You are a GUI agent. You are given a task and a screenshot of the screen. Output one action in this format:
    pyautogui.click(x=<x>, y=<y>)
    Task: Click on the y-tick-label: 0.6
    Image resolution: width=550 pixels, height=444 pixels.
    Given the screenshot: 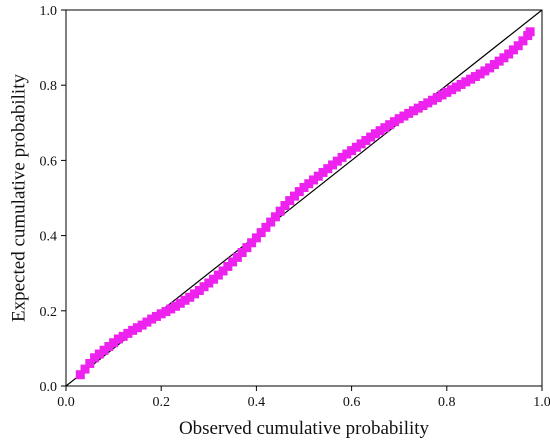 What is the action you would take?
    pyautogui.click(x=49, y=161)
    